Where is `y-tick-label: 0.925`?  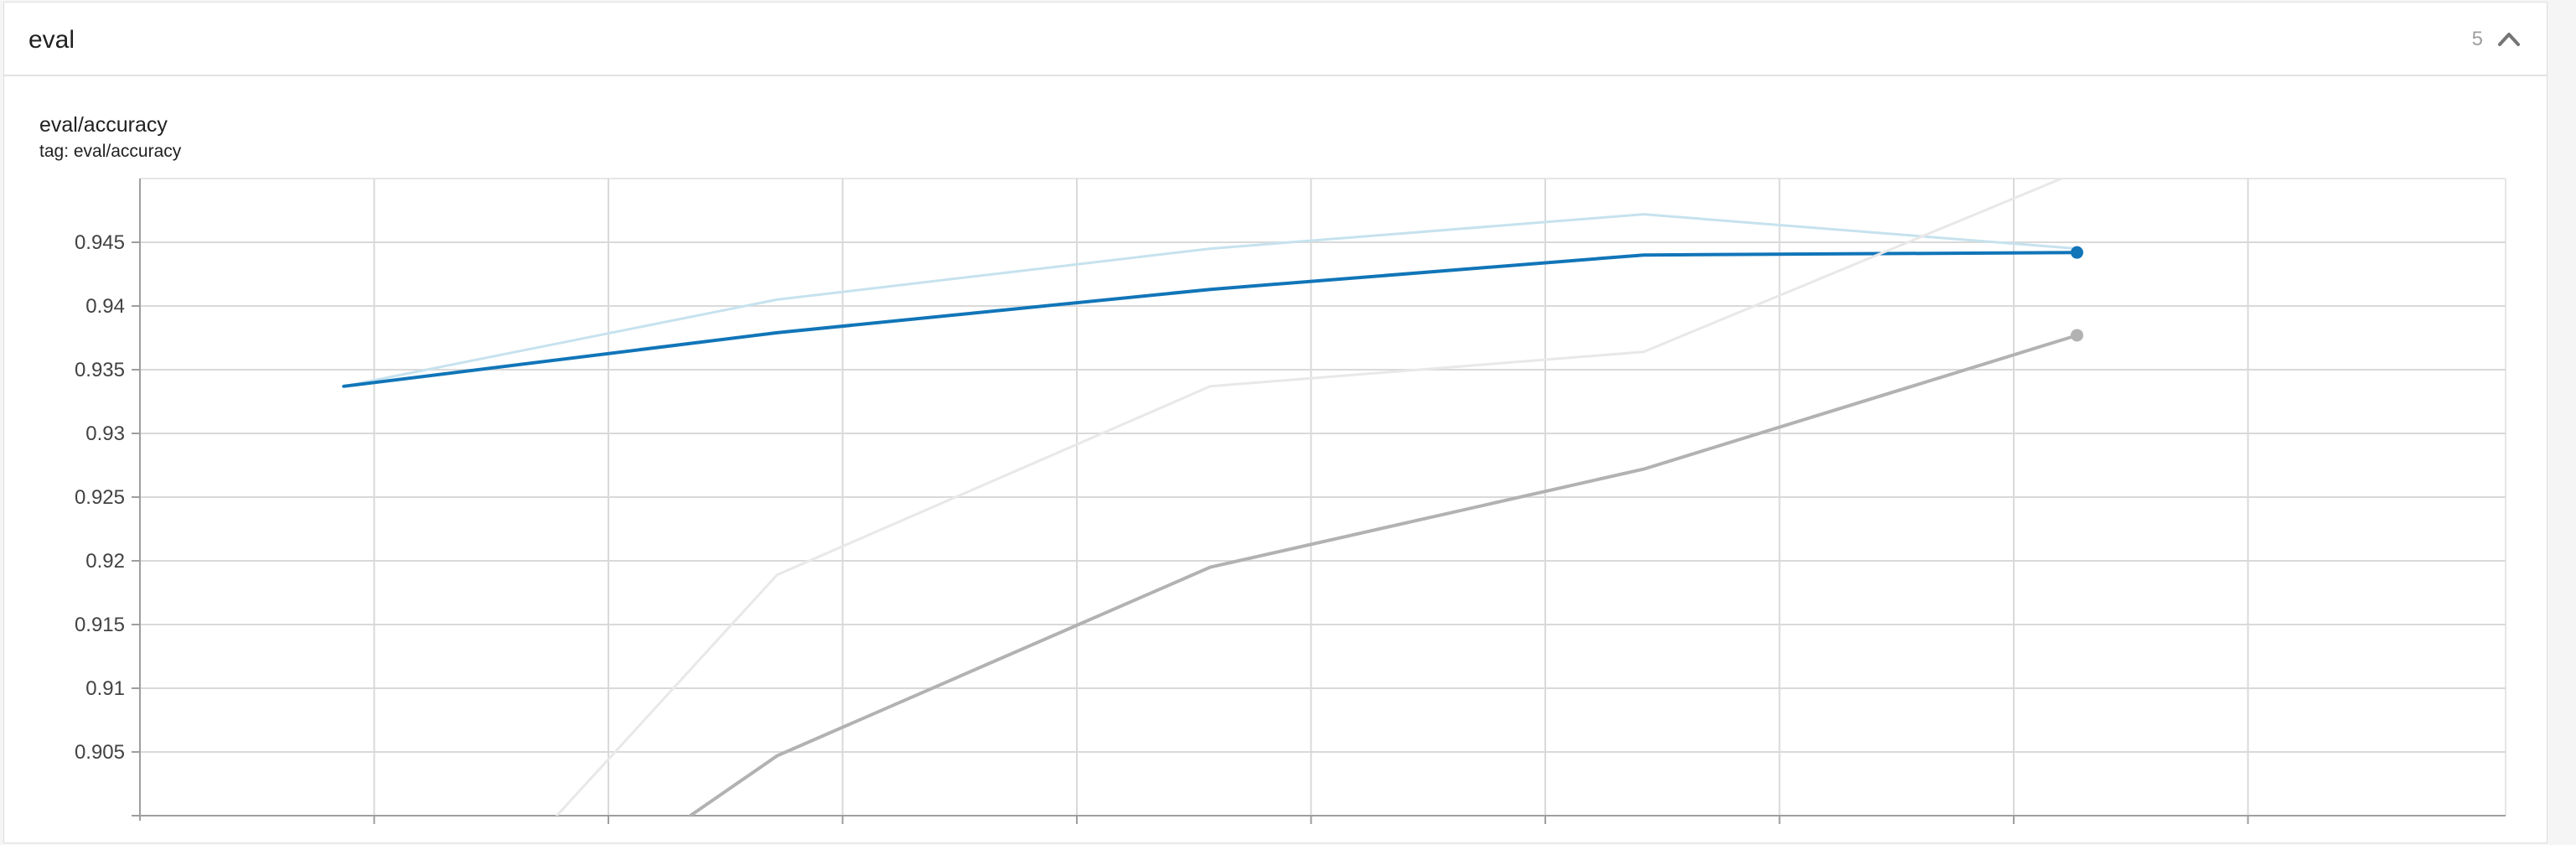 y-tick-label: 0.925 is located at coordinates (100, 497).